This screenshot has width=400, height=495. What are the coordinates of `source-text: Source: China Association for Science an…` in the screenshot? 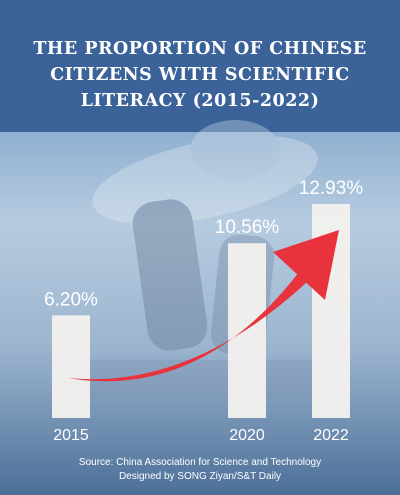 It's located at (200, 462).